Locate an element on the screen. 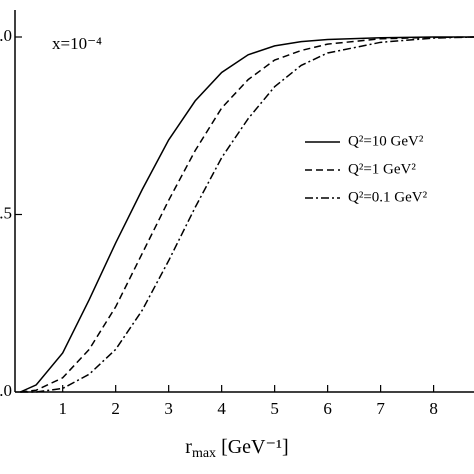 The image size is (474, 474). x-tick-label: 3 is located at coordinates (168, 408).